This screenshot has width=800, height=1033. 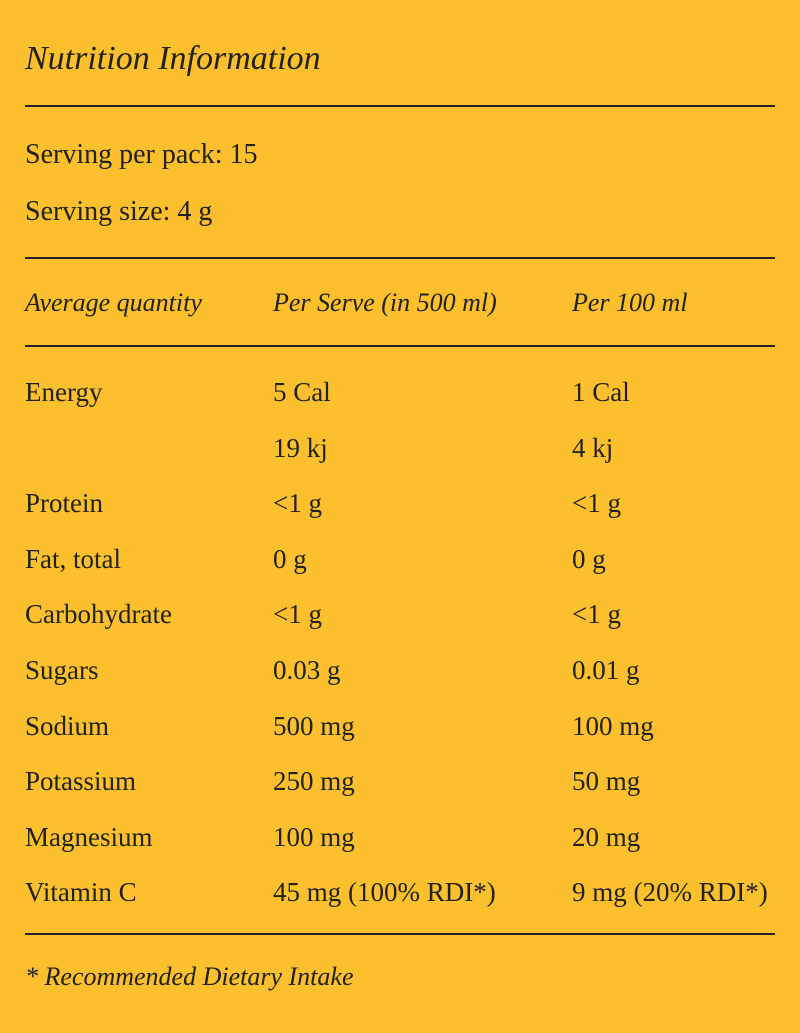 I want to click on per-serve-value: 250 mg, so click(x=314, y=781).